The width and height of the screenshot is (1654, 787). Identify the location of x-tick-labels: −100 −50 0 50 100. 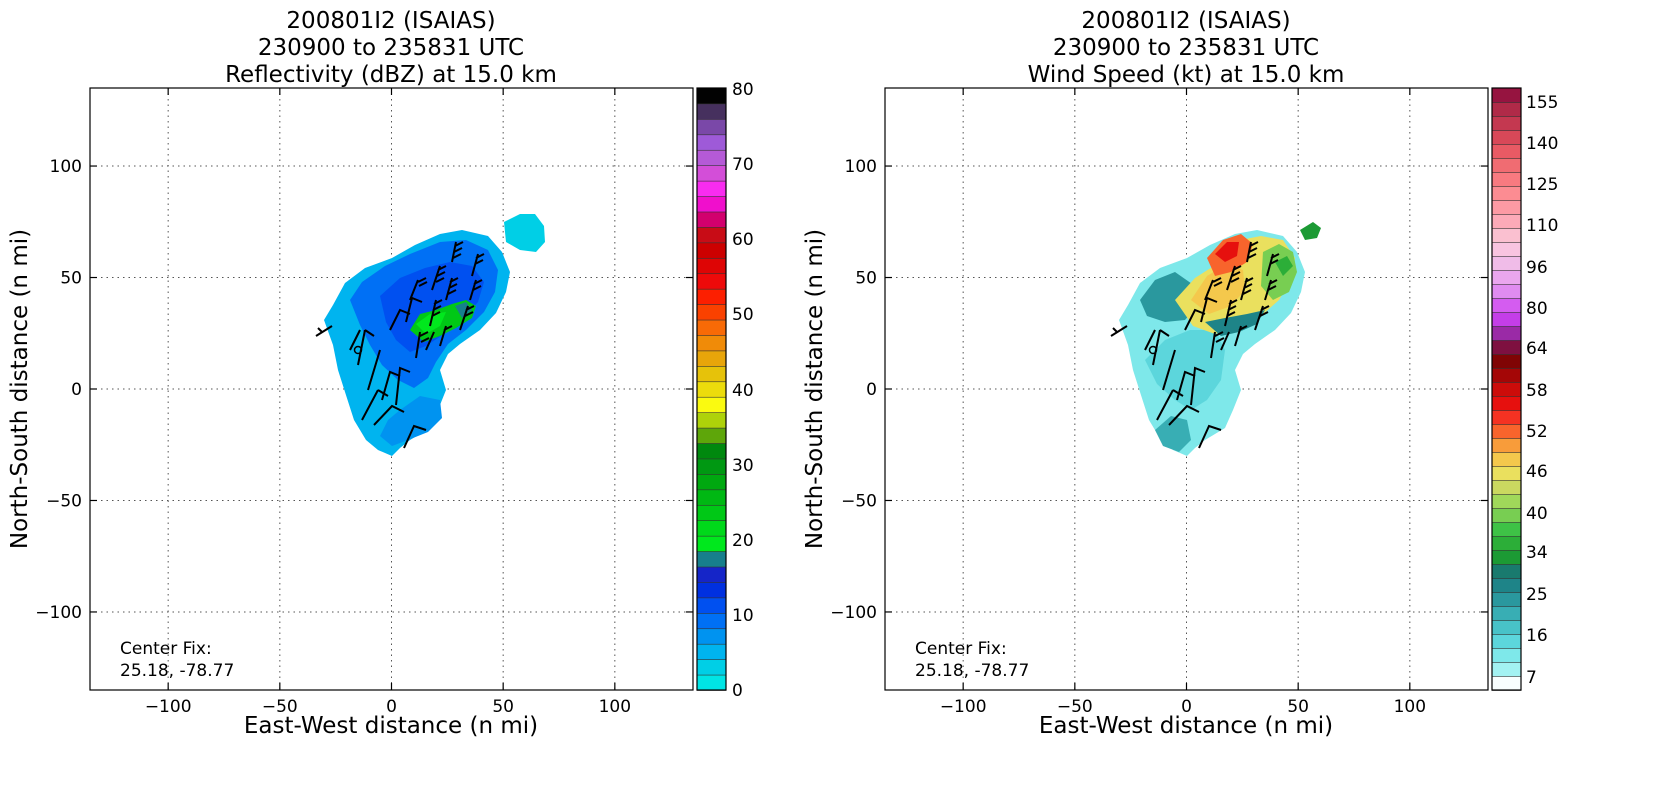
(388, 707).